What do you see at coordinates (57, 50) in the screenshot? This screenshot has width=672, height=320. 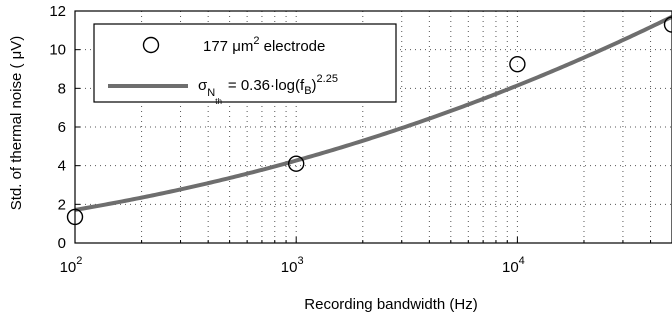 I see `y-tick-label: 10` at bounding box center [57, 50].